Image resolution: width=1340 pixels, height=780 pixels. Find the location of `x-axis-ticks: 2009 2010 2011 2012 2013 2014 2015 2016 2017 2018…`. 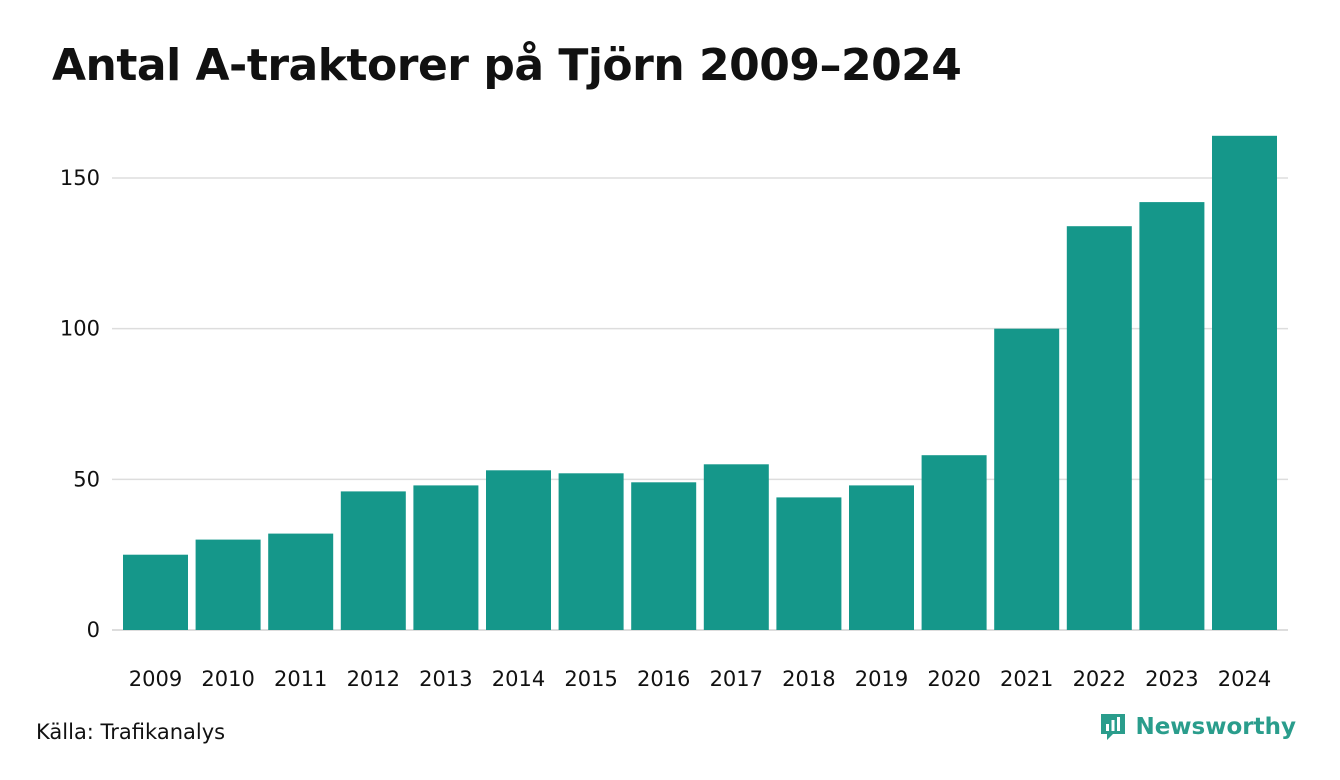

x-axis-ticks: 2009 2010 2011 2012 2013 2014 2015 2016 2017 2018… is located at coordinates (700, 679).